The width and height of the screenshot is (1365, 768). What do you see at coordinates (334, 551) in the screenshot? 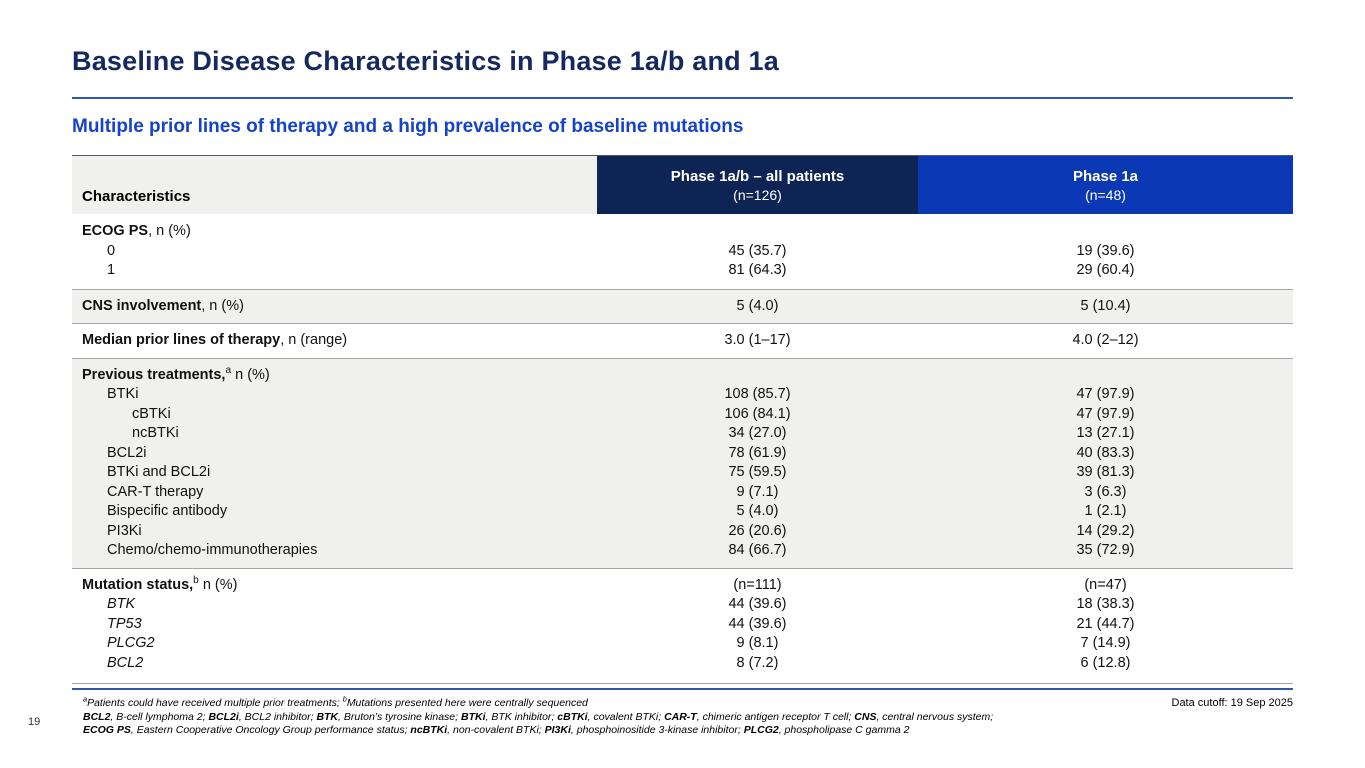
I see `row-label: Chemo/chemo-immunotherapies` at bounding box center [334, 551].